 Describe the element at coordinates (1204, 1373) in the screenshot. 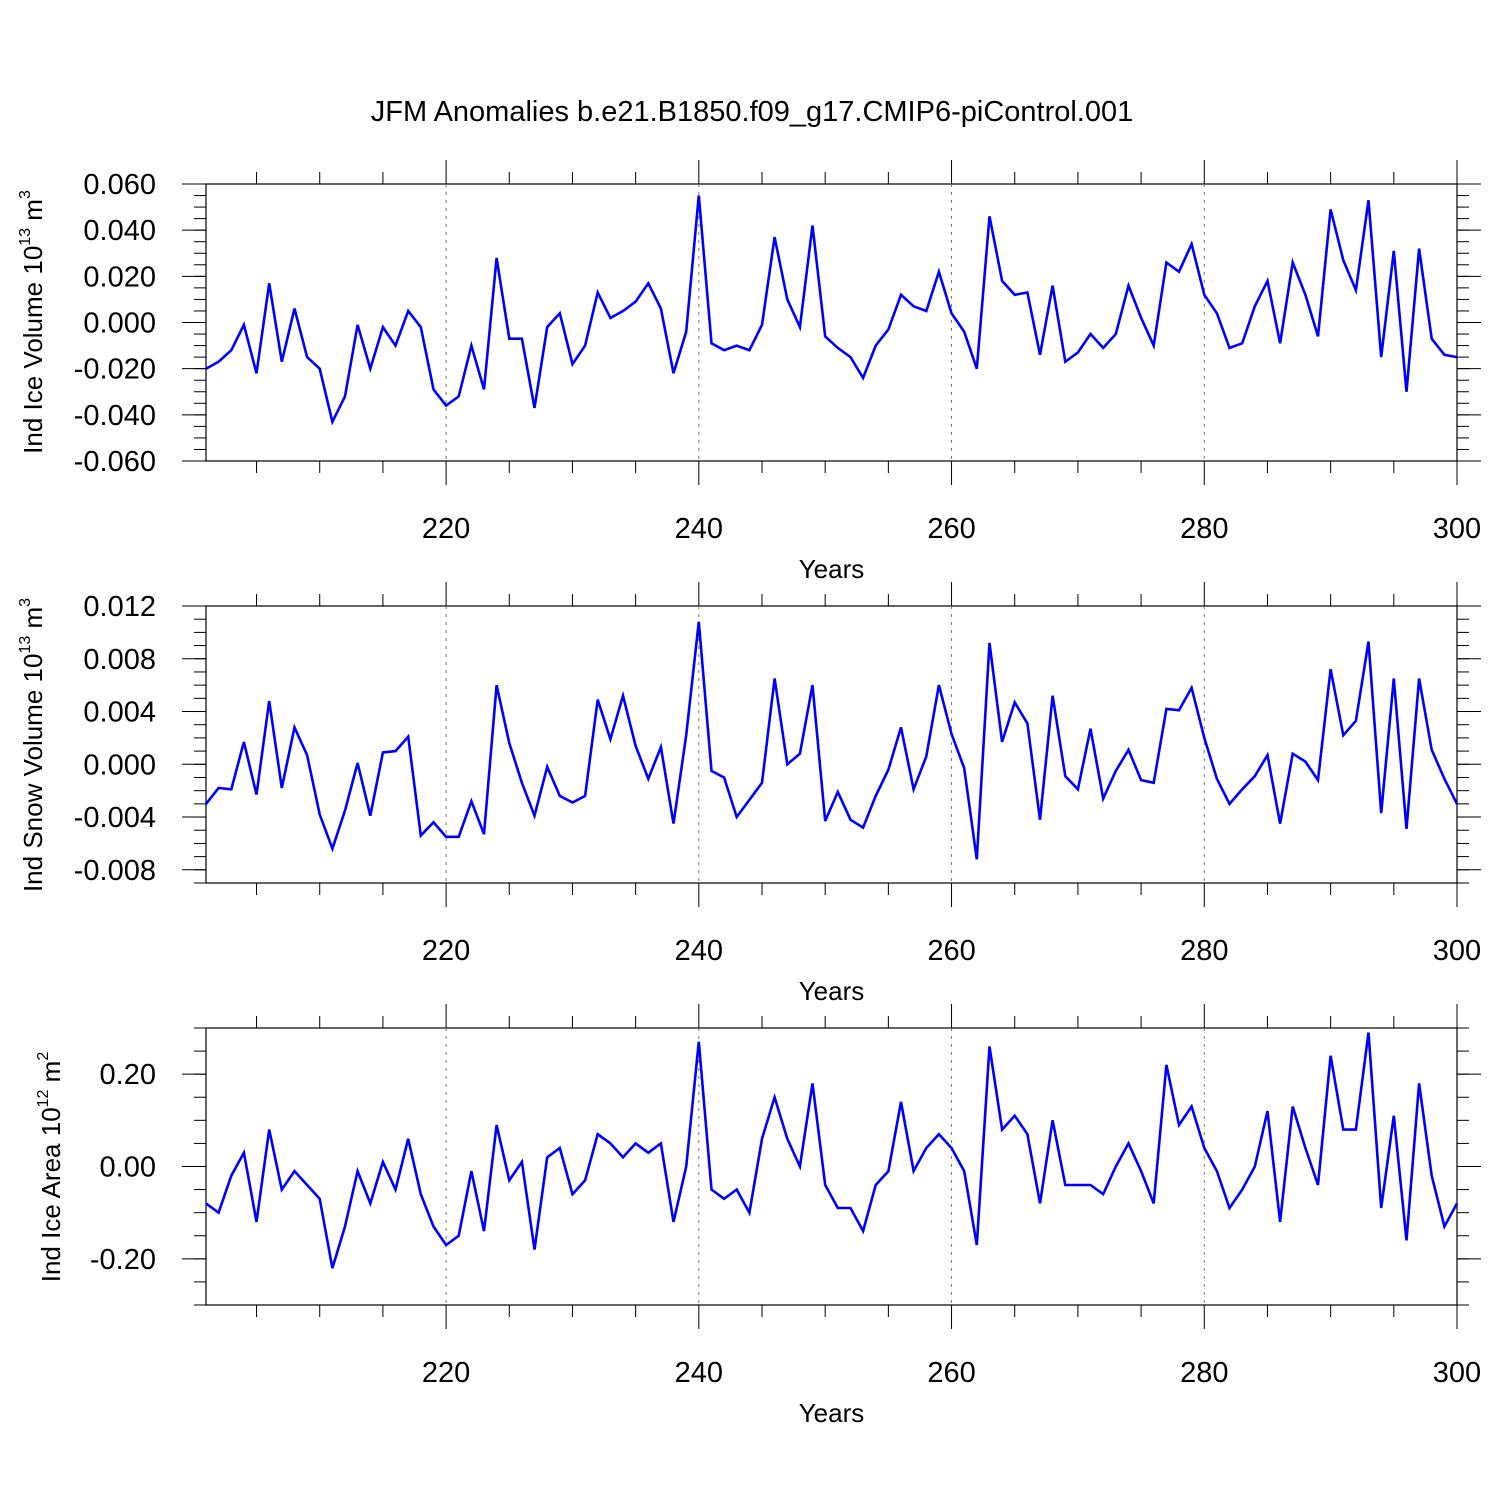

I see `ice-area-x-tick-label: 280` at that location.